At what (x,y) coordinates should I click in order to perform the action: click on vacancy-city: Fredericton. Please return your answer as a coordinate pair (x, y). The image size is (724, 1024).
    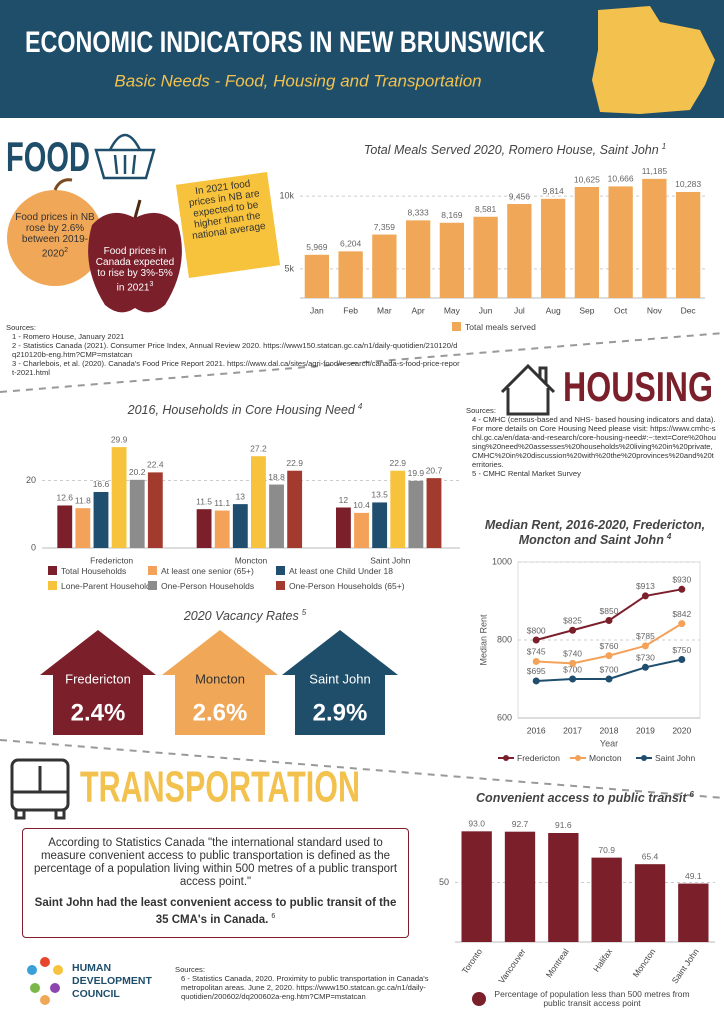
    Looking at the image, I should click on (98, 678).